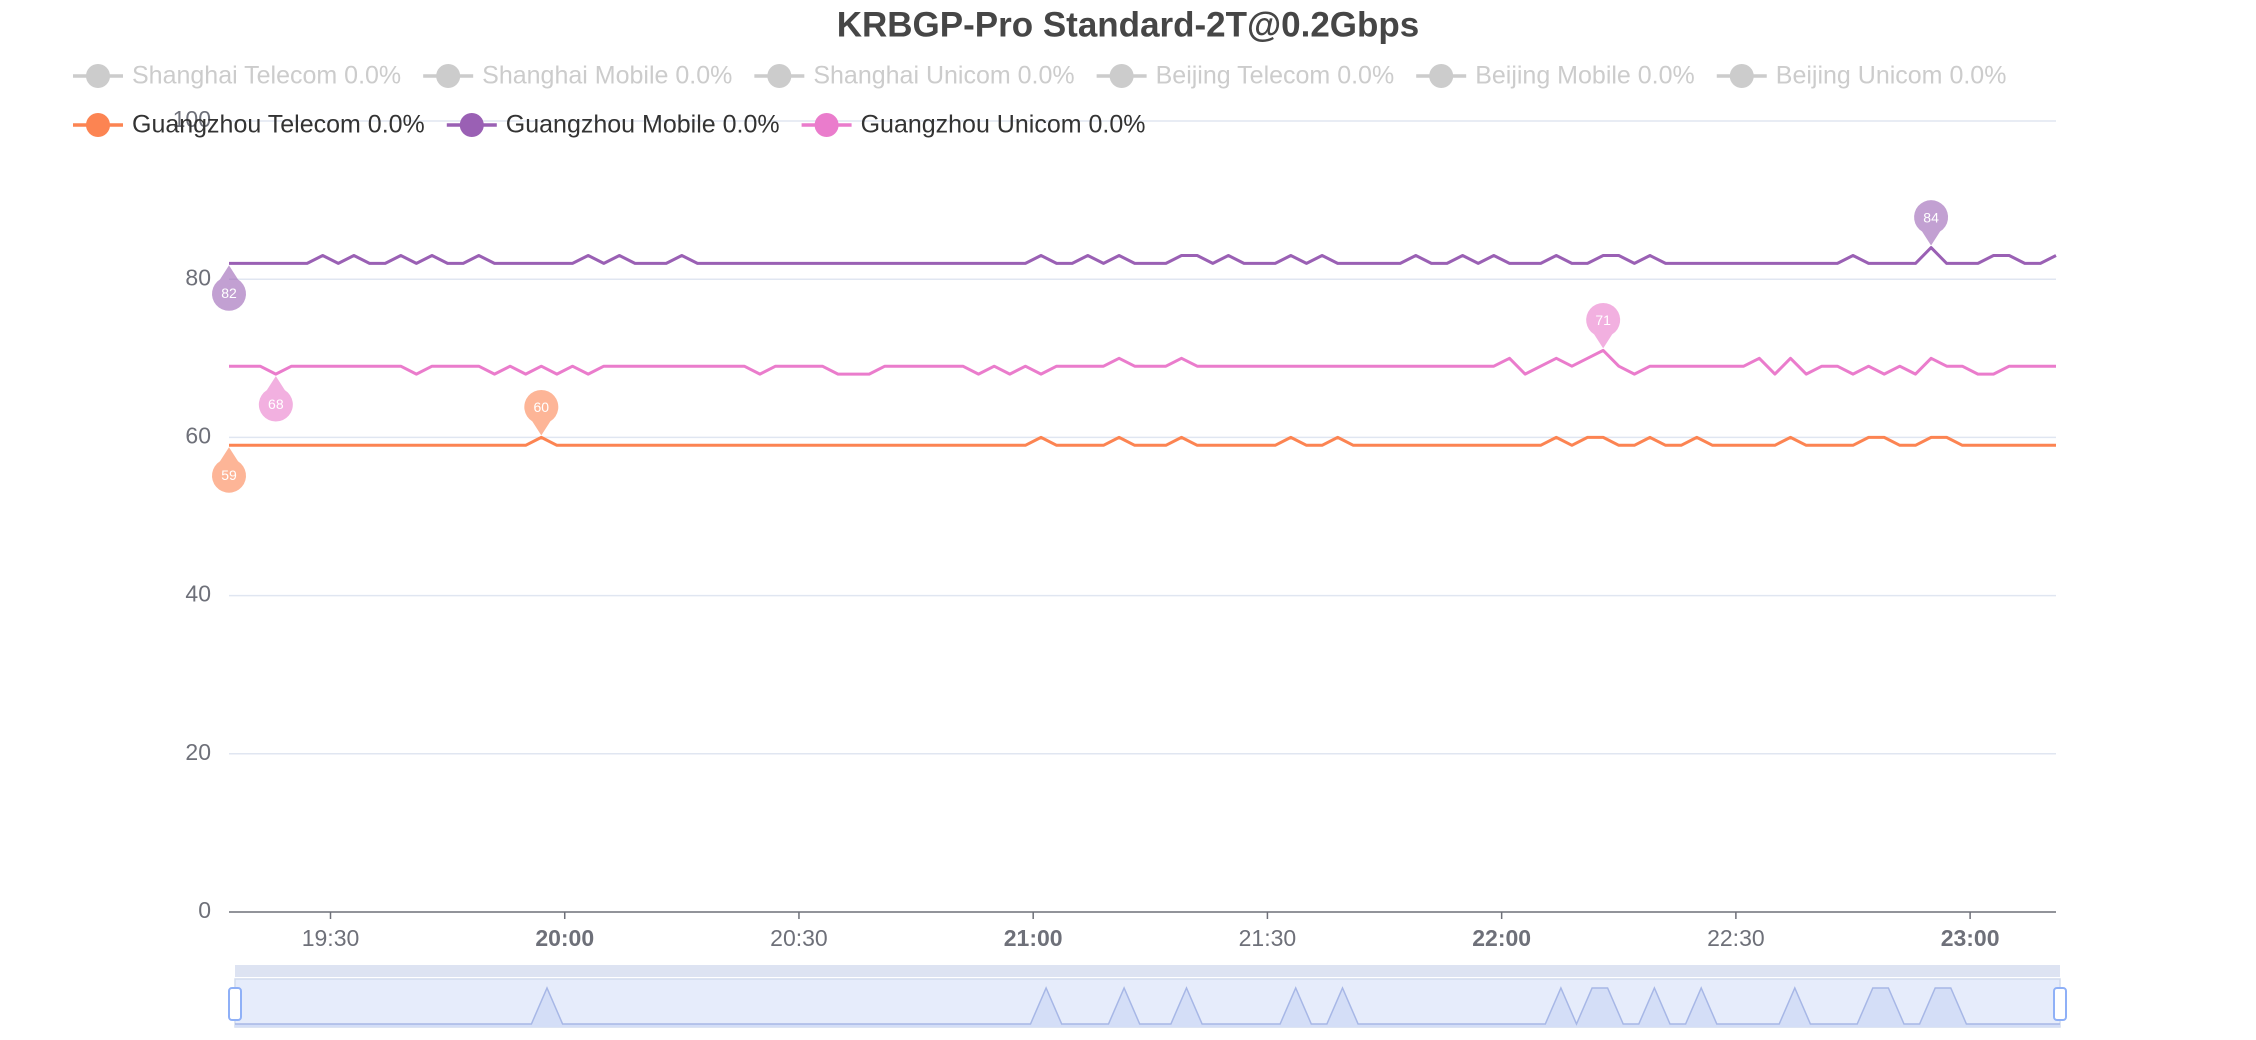 This screenshot has height=1040, width=2256. I want to click on legend-item: Shanghai Telecom 0.0%, so click(237, 76).